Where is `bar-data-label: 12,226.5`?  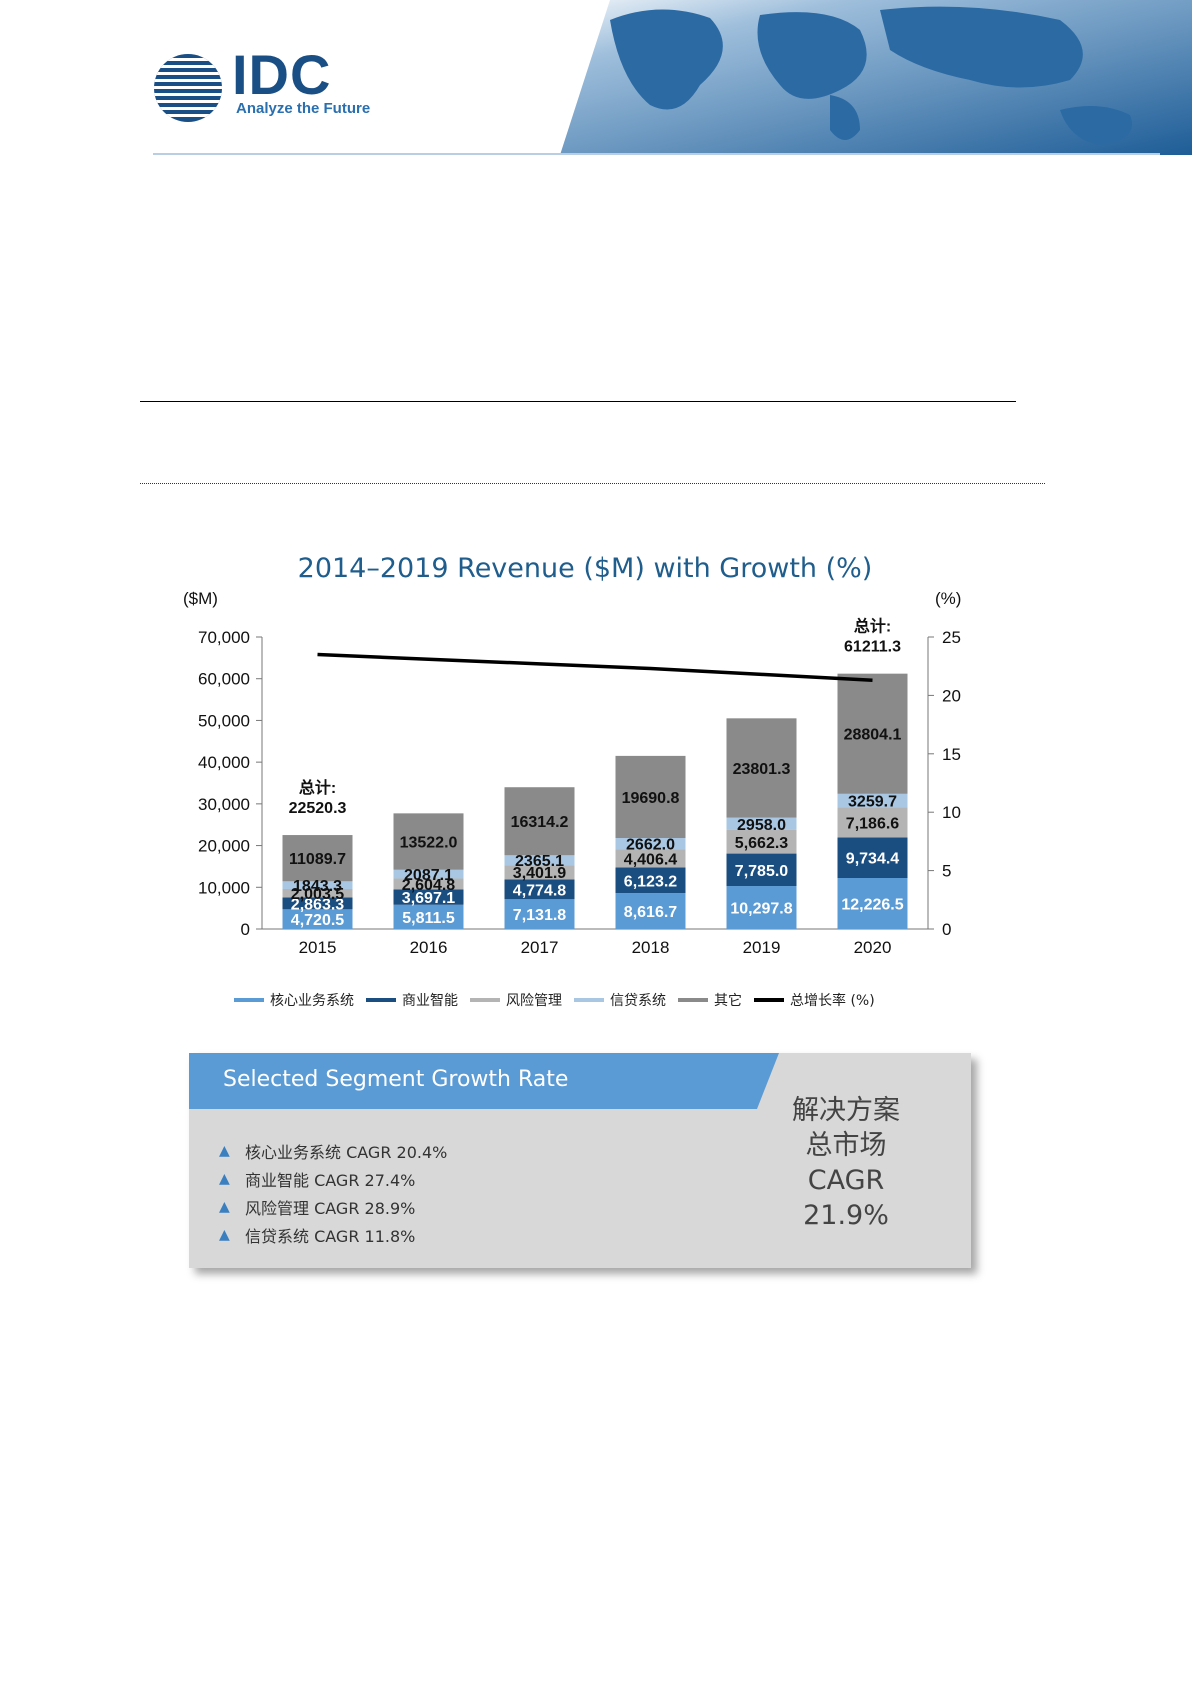
bar-data-label: 12,226.5 is located at coordinates (872, 904).